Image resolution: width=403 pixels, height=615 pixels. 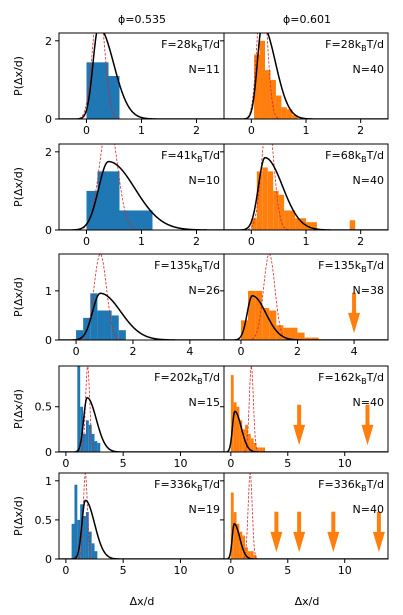 I want to click on panel-4-right: 0 5 10 F=336kBT/d N=40, so click(x=304, y=524).